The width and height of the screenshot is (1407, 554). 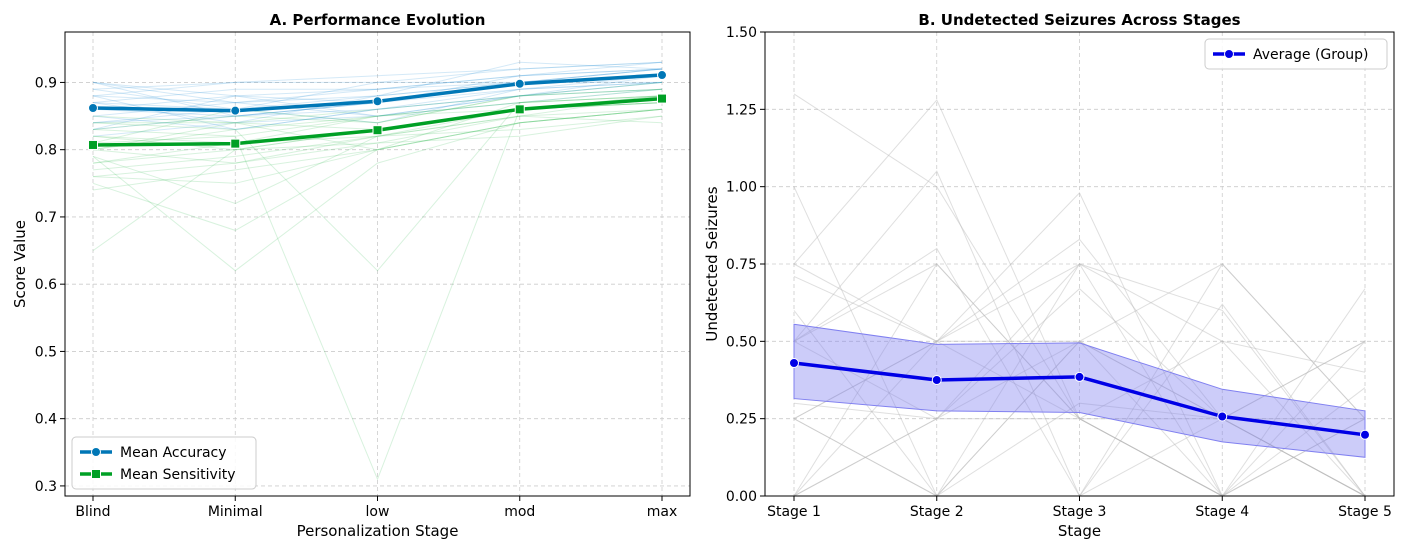 What do you see at coordinates (712, 263) in the screenshot?
I see `panel-b-y-axis-label: Undetected Seizures` at bounding box center [712, 263].